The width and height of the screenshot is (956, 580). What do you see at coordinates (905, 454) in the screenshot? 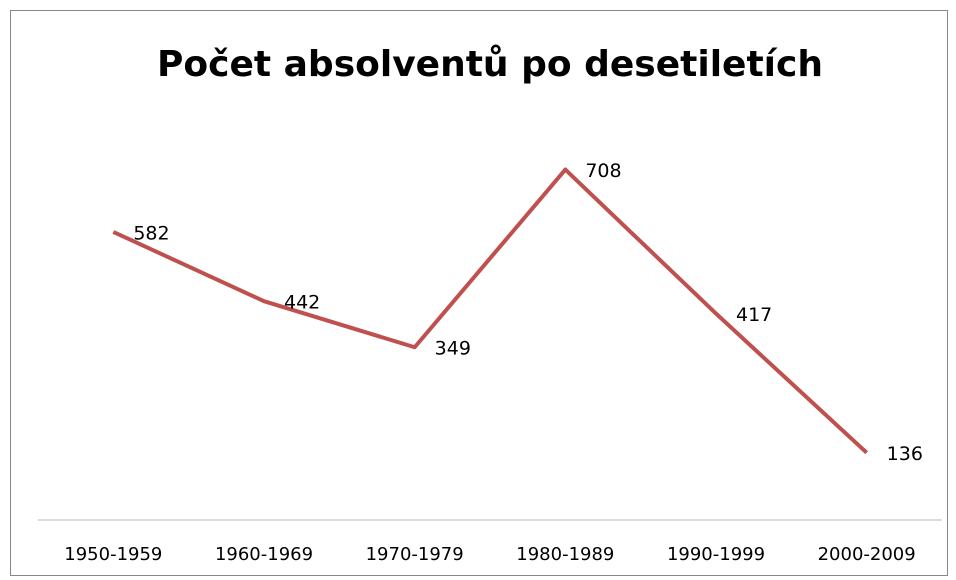
I see `data-label: 136` at bounding box center [905, 454].